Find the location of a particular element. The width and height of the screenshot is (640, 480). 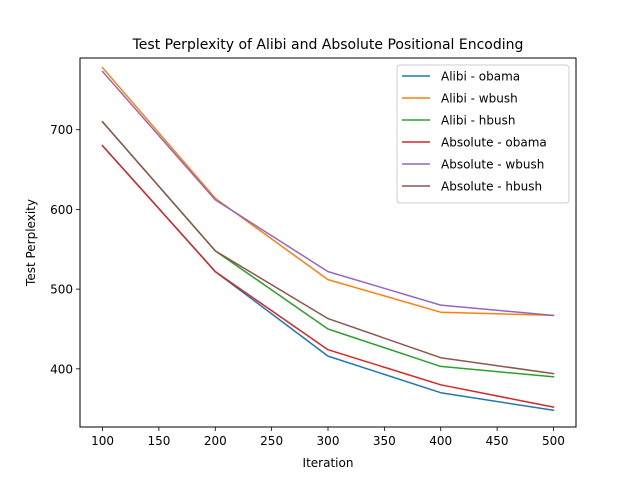

x-tick-label-4: 300 is located at coordinates (328, 441).